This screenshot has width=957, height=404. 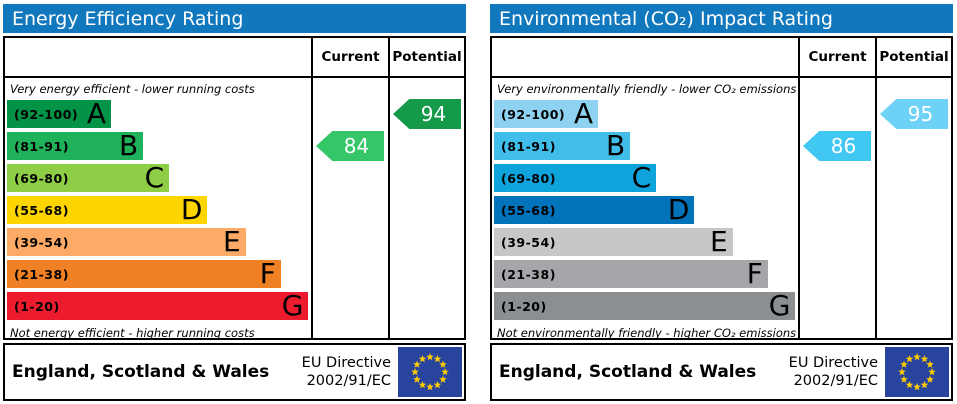 I want to click on current-rating-arrow: 84, so click(x=350, y=146).